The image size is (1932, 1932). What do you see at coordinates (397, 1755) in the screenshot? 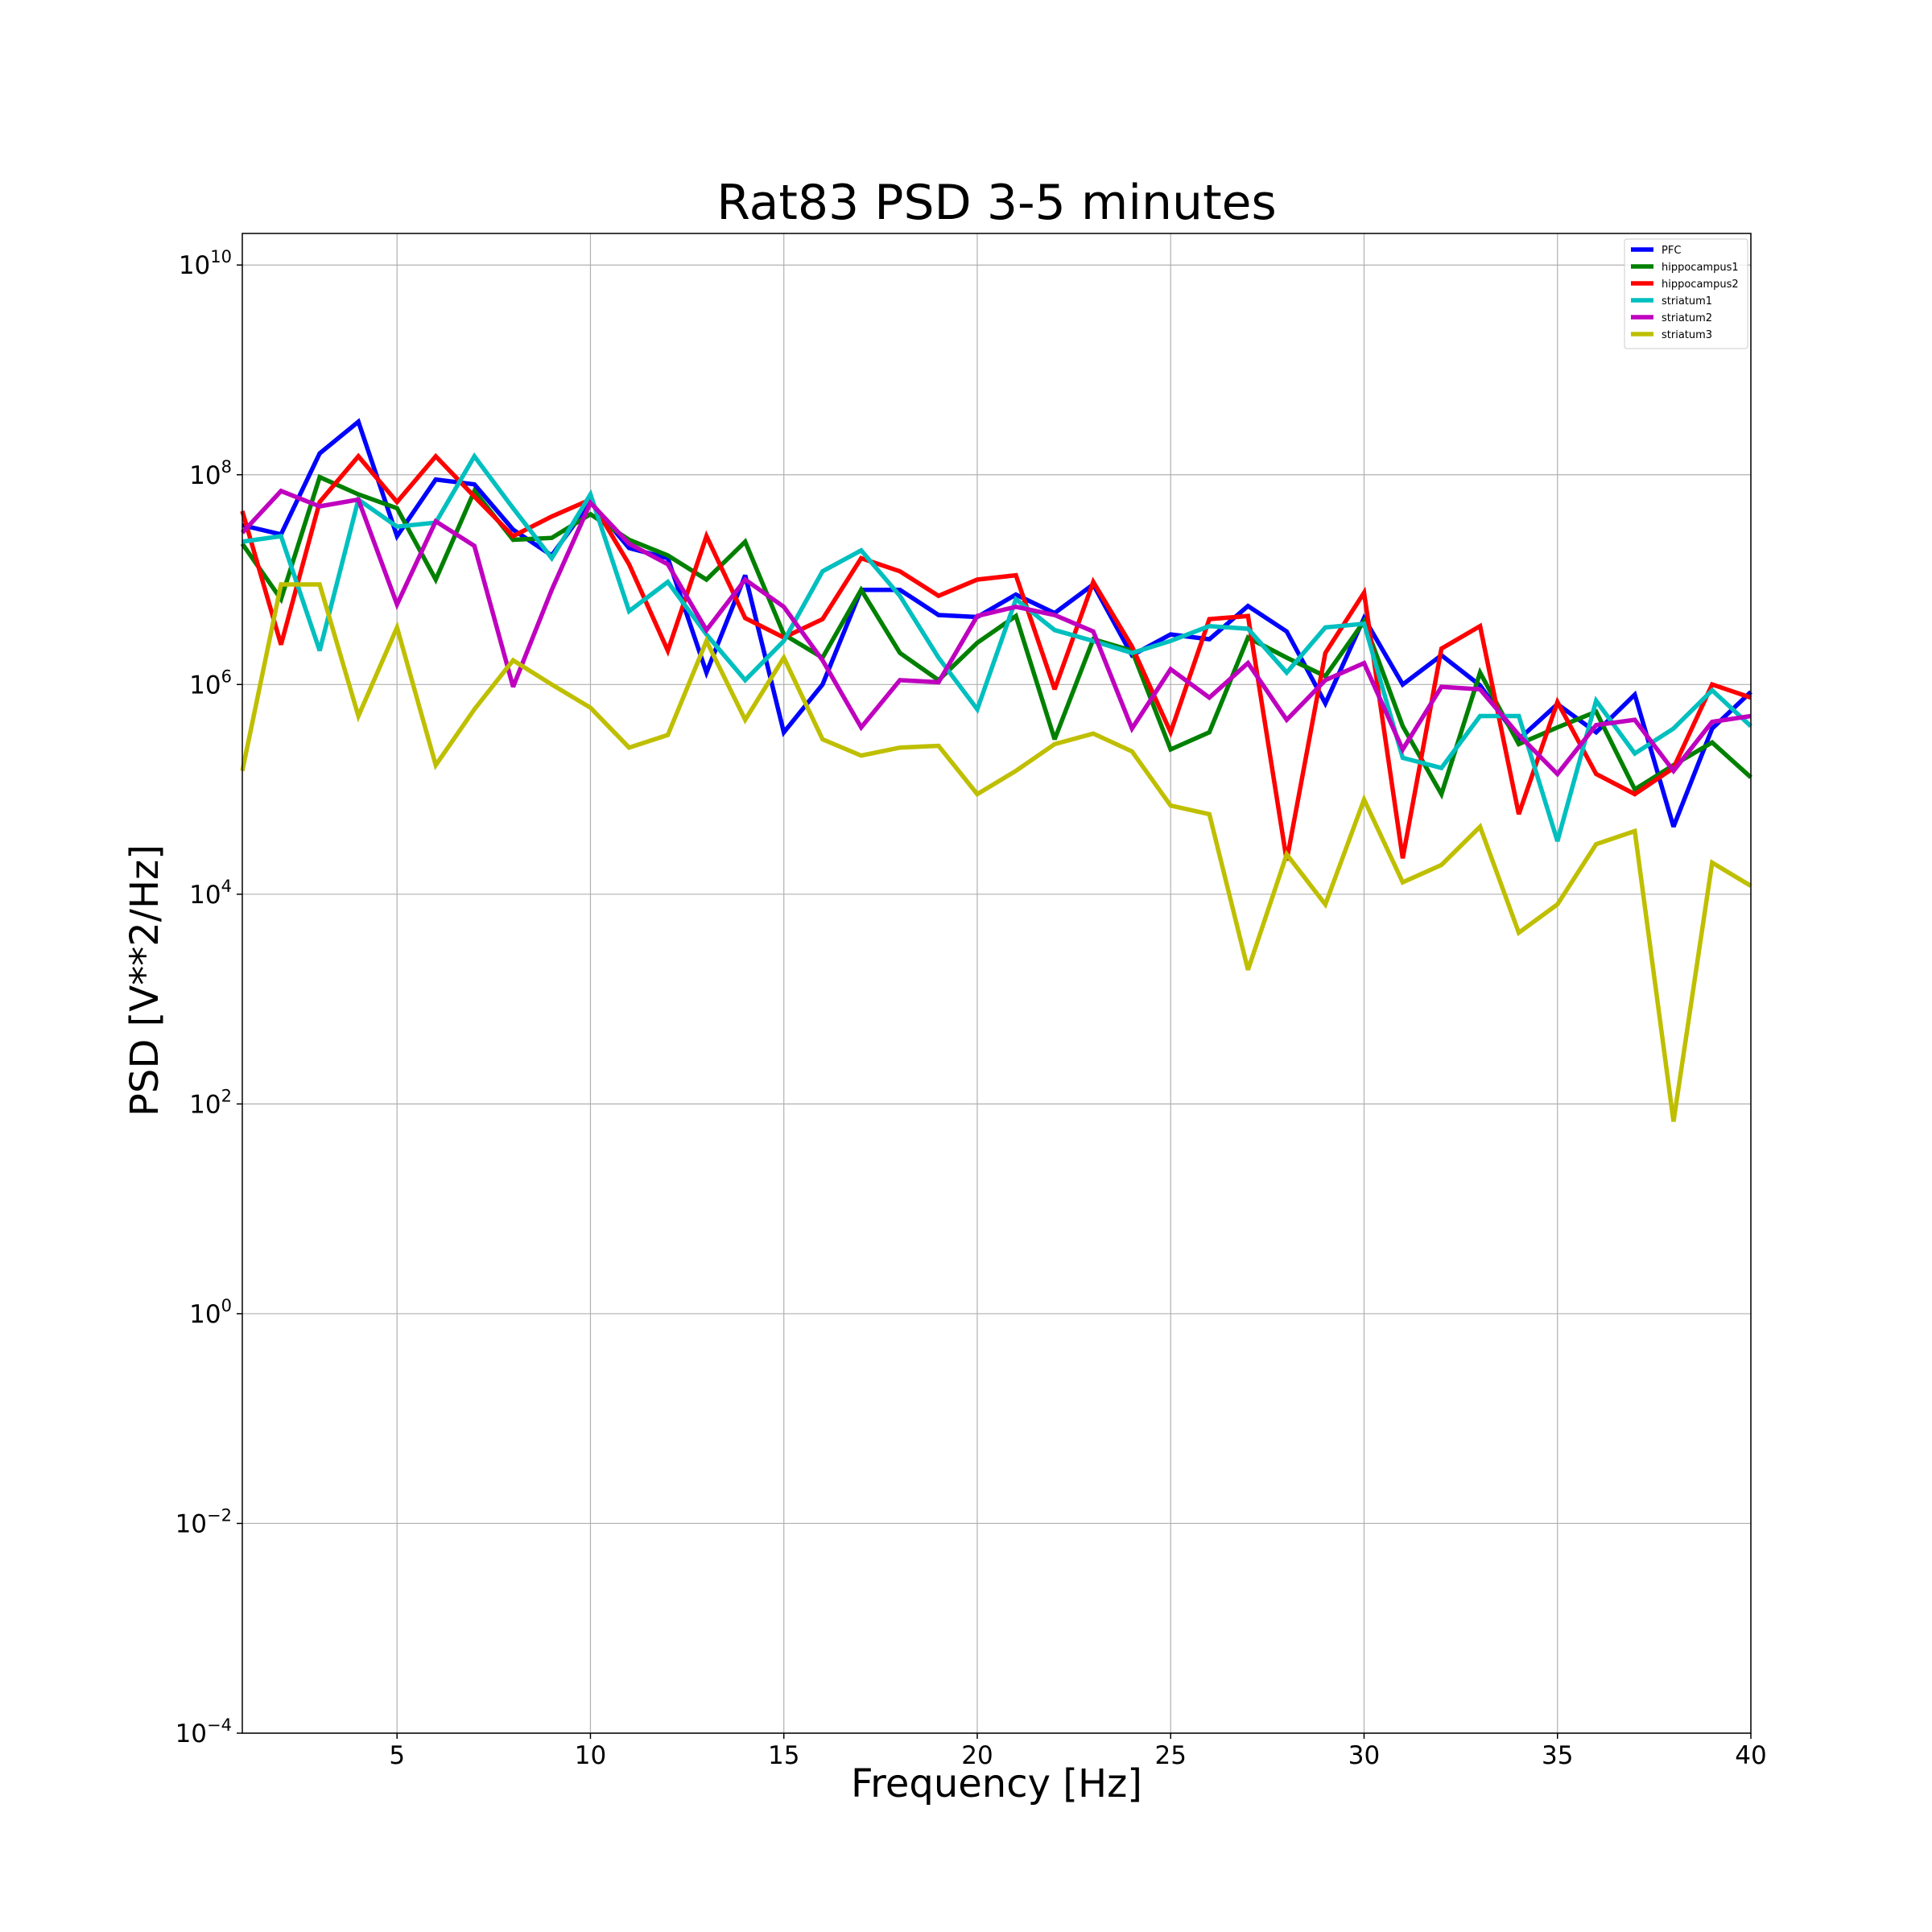
I see `x-tick-label: 5` at bounding box center [397, 1755].